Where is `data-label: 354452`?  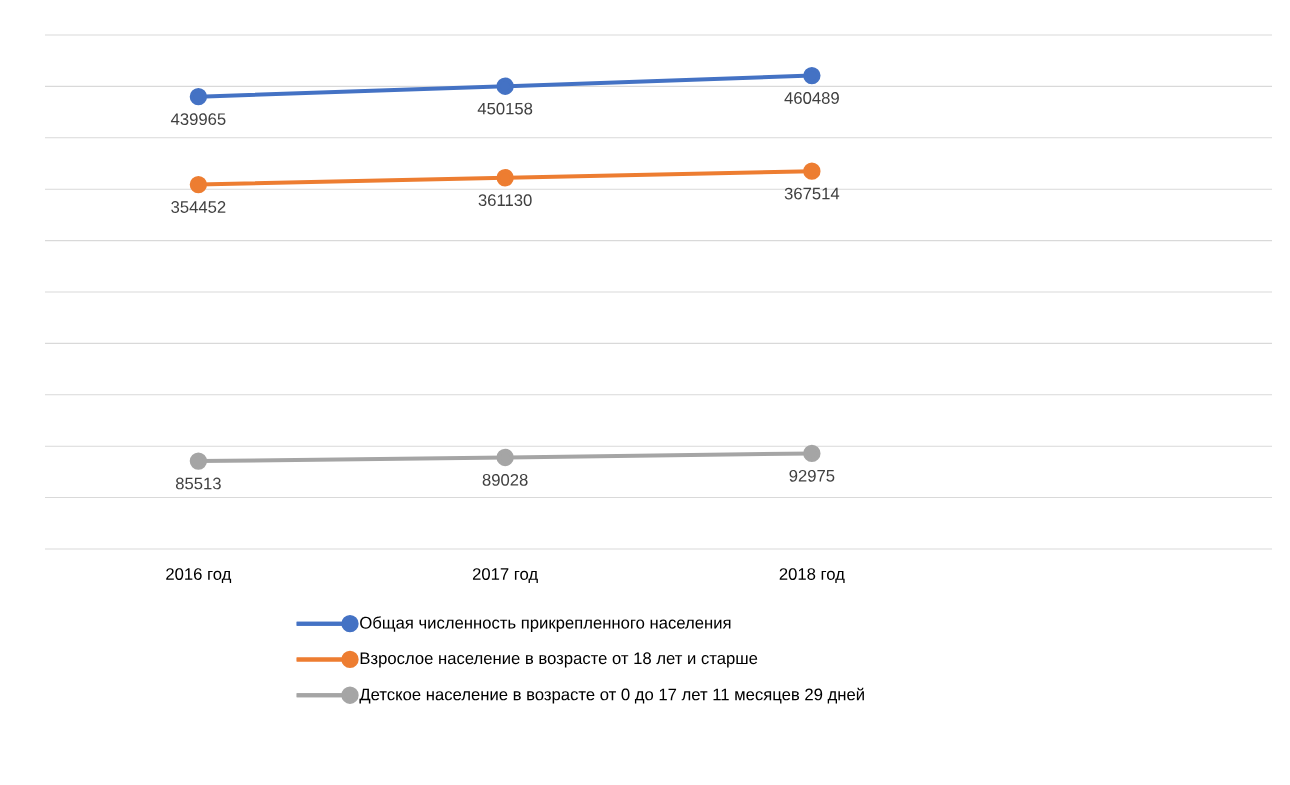
data-label: 354452 is located at coordinates (198, 207).